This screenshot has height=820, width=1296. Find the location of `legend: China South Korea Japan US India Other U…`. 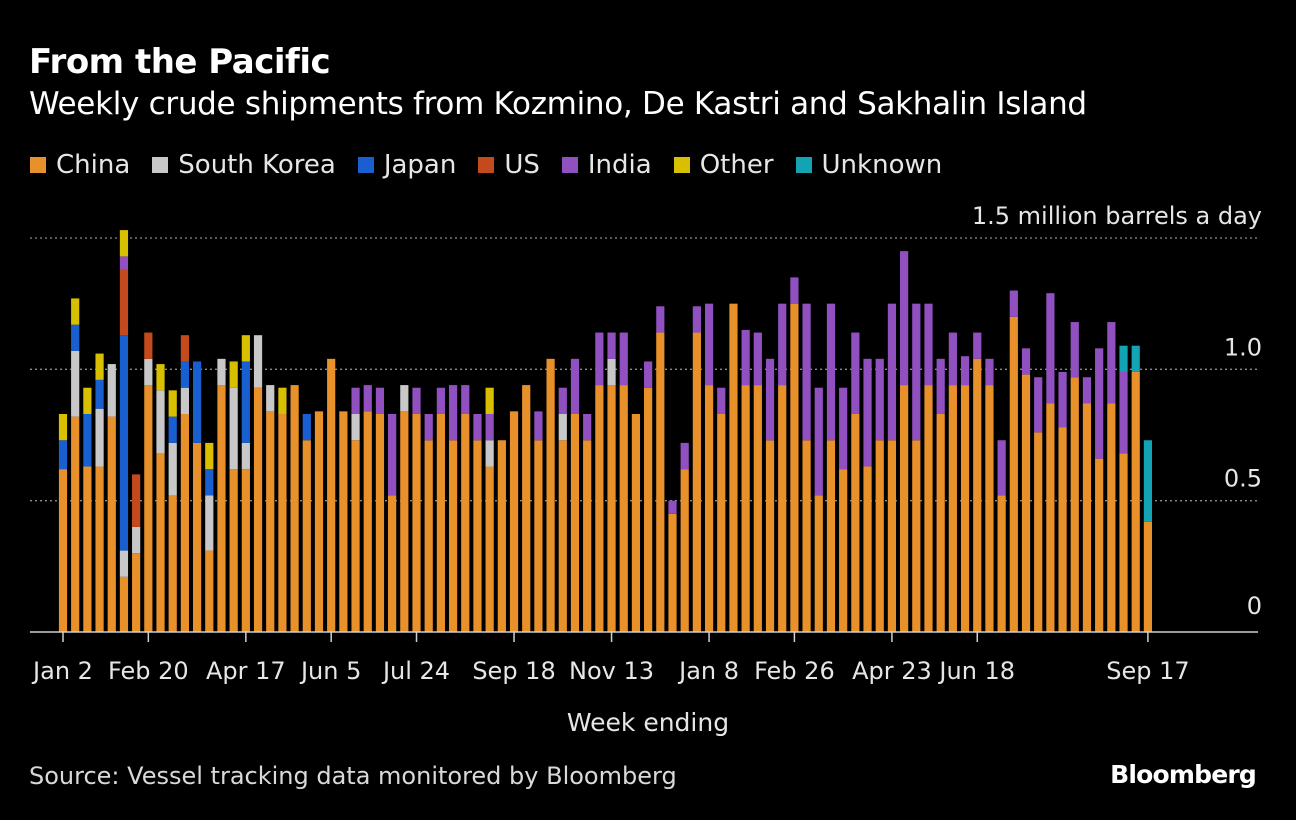

legend: China South Korea Japan US India Other U… is located at coordinates (497, 165).